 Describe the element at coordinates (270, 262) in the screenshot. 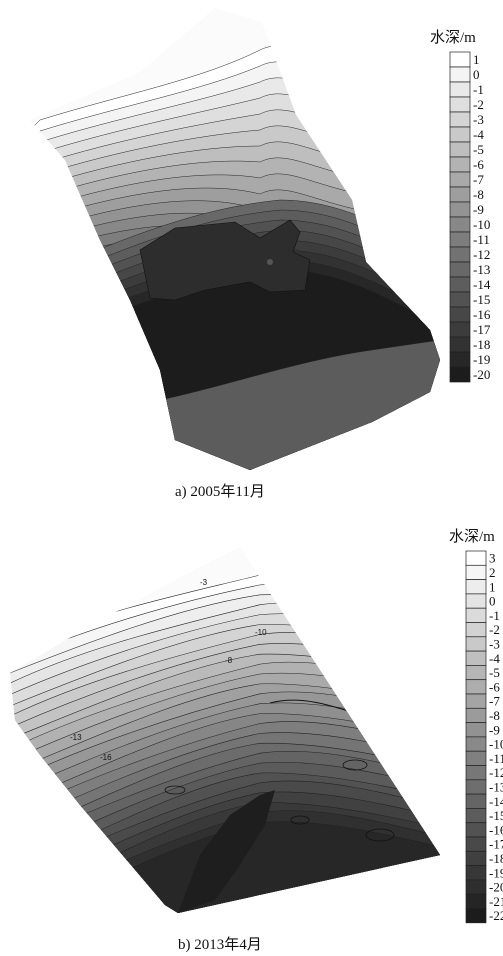

I see `deep-spot-2005` at that location.